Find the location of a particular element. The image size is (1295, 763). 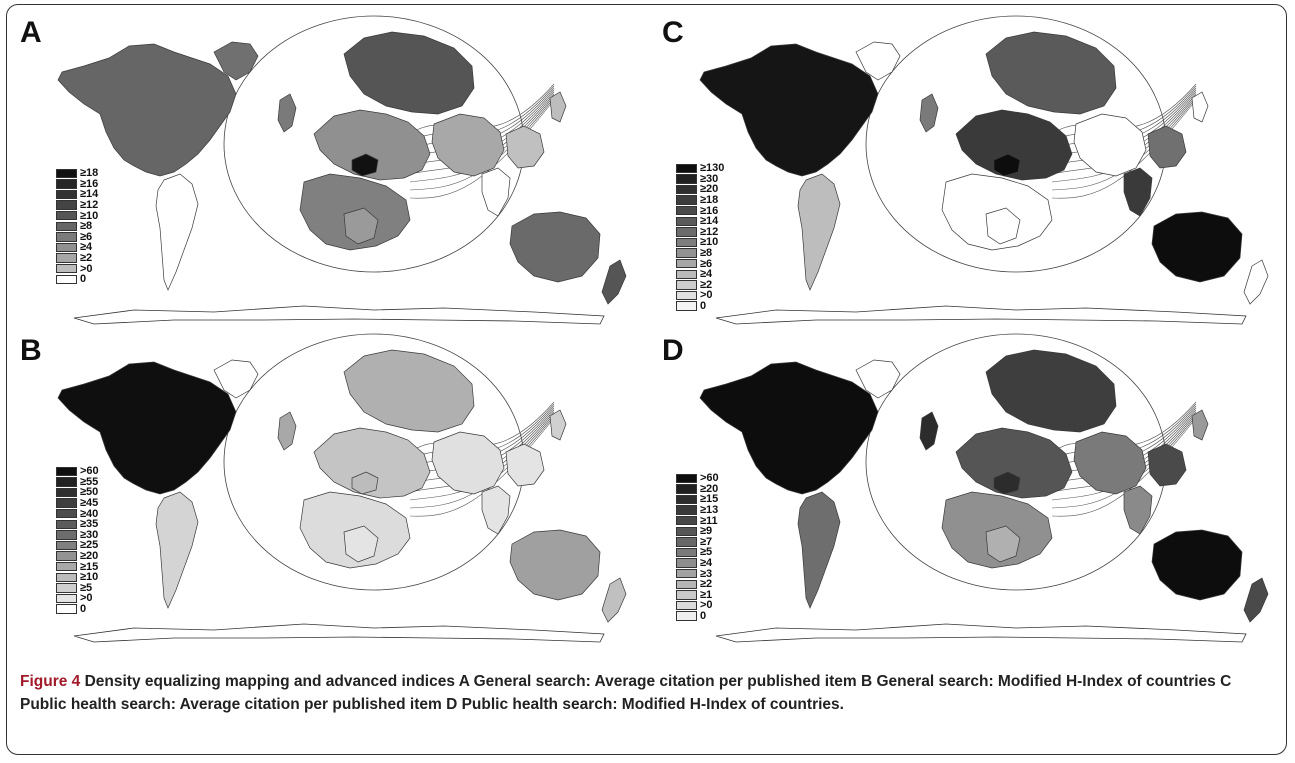

legend-item-c: ≥12 is located at coordinates (700, 231).